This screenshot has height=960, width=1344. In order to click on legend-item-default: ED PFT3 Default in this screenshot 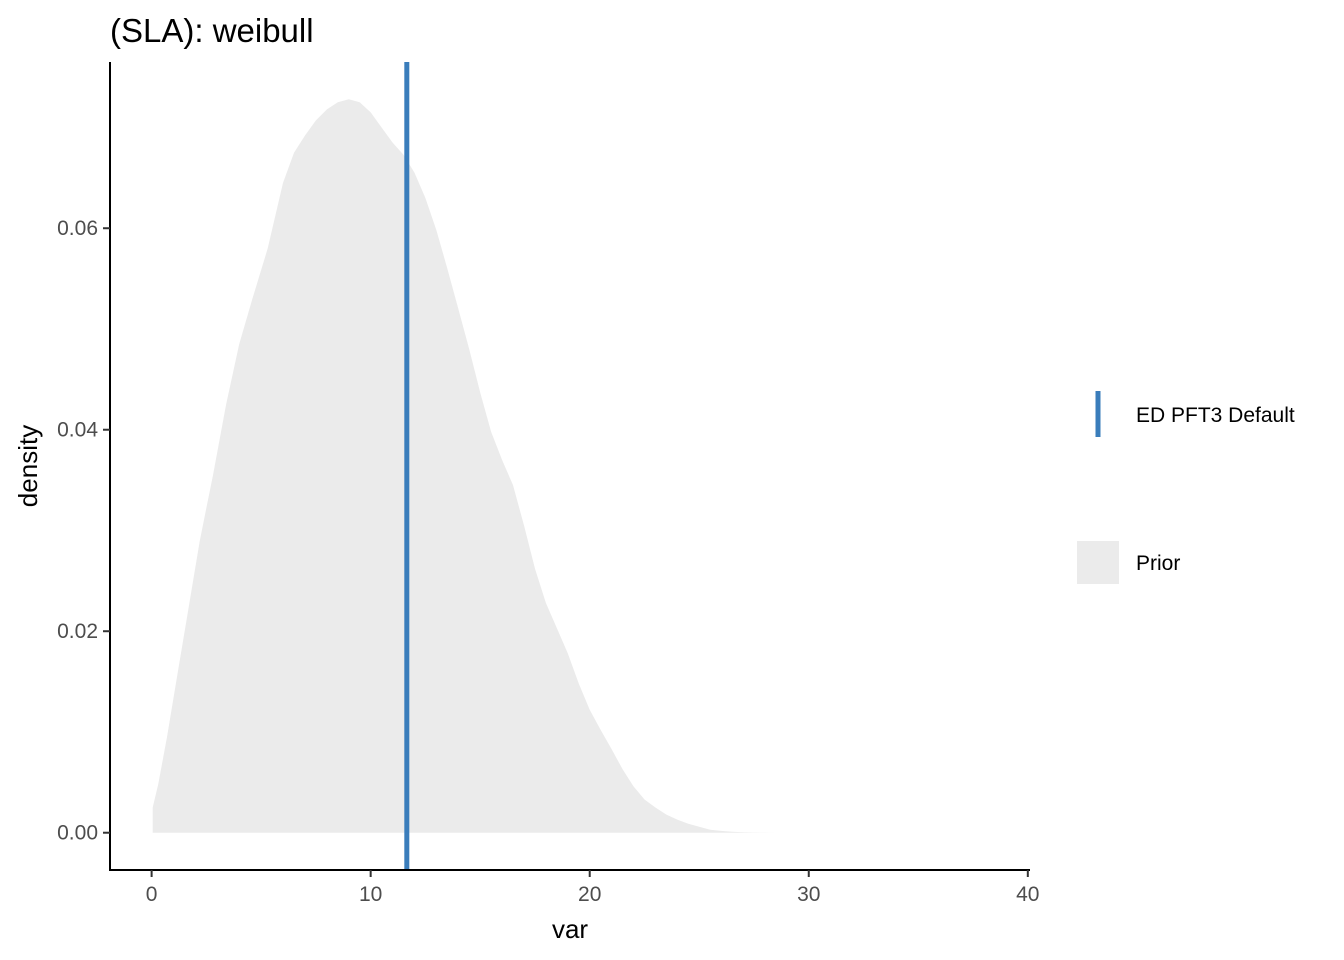, I will do `click(1195, 414)`.